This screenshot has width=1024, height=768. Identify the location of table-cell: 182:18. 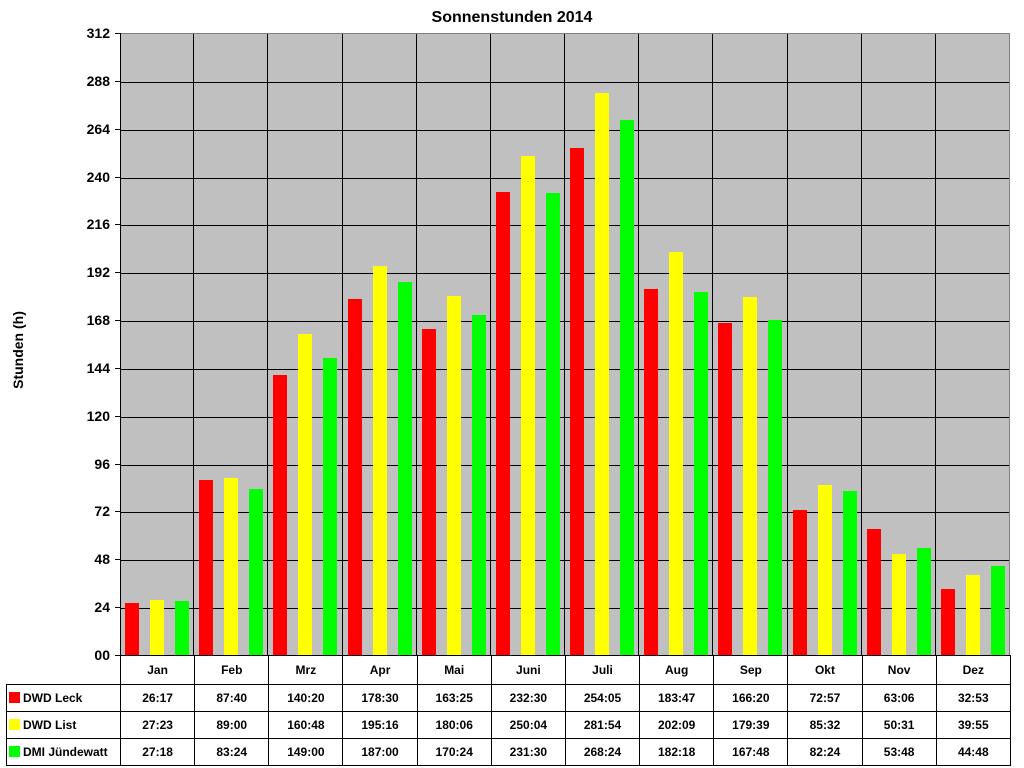
(677, 752).